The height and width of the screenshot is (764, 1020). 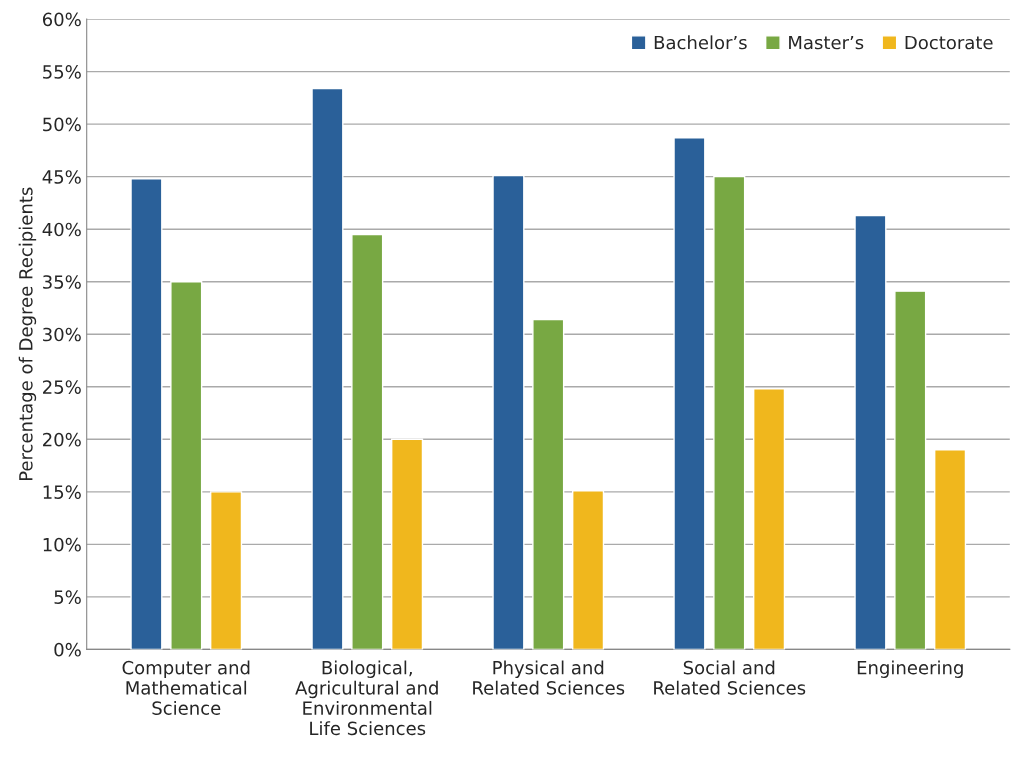 What do you see at coordinates (62, 492) in the screenshot?
I see `y-tick-label: 15%` at bounding box center [62, 492].